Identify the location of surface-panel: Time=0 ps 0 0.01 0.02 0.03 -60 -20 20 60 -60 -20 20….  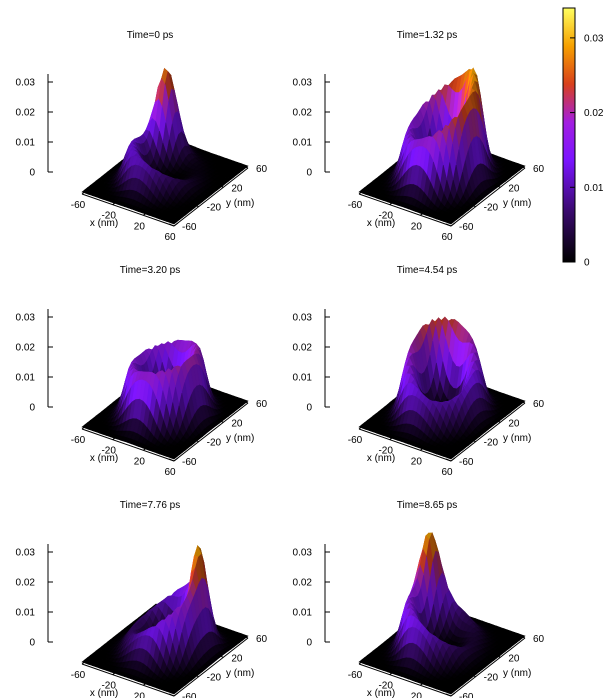
(142, 136).